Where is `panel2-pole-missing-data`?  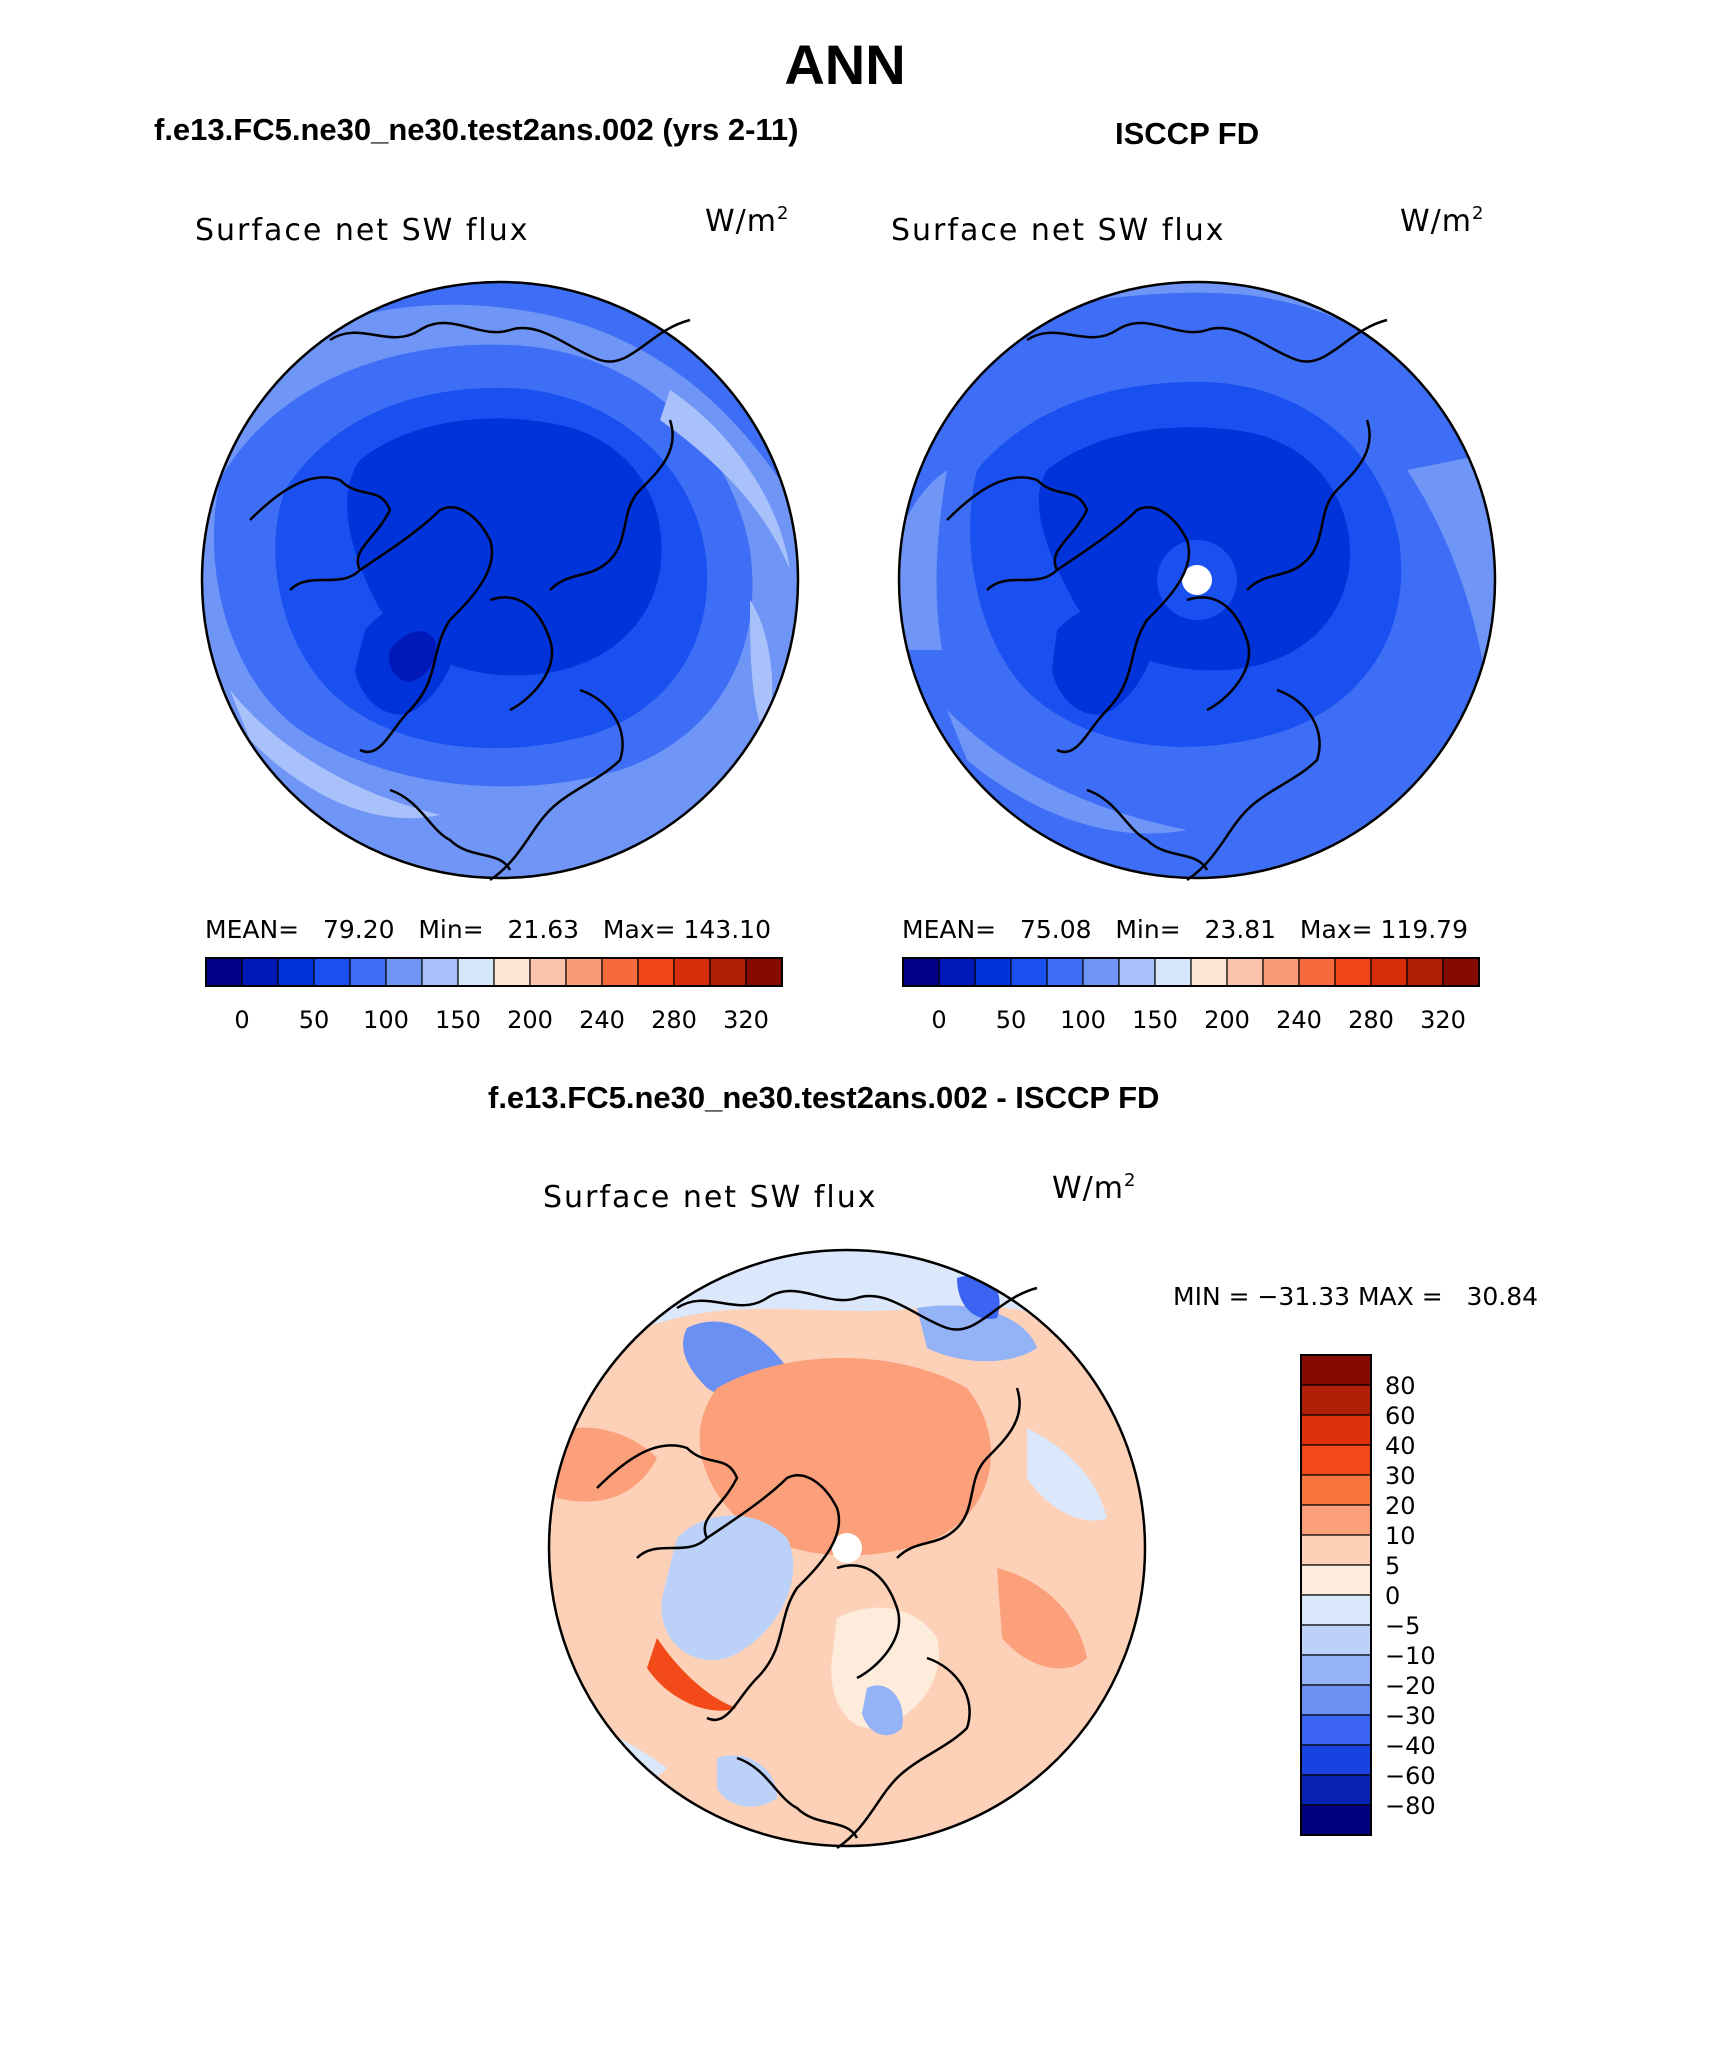 panel2-pole-missing-data is located at coordinates (1197, 580).